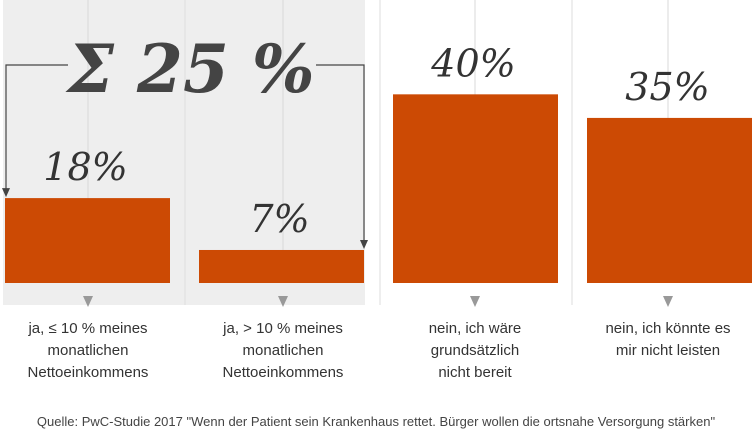 The image size is (752, 434). I want to click on category-label-line: nicht bereit, so click(475, 372).